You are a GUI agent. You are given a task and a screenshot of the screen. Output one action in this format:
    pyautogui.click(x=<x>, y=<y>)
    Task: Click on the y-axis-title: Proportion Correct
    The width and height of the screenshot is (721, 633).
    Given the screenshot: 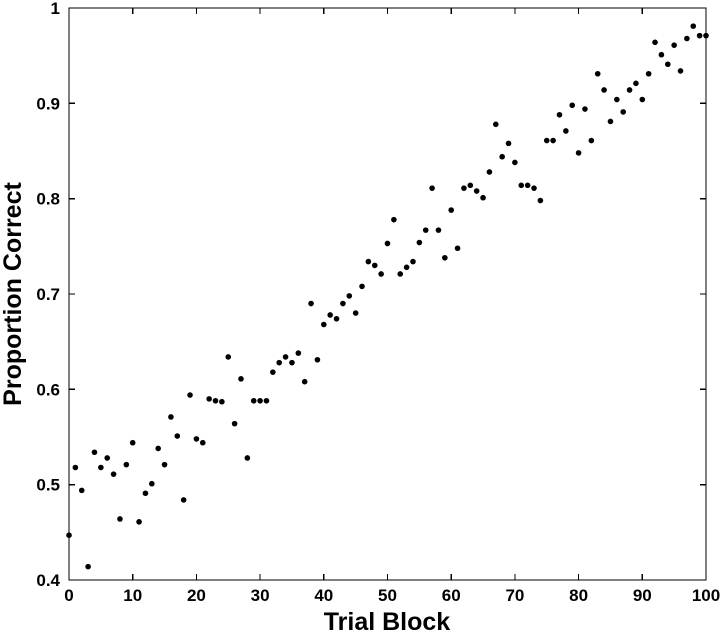 What is the action you would take?
    pyautogui.click(x=13, y=294)
    